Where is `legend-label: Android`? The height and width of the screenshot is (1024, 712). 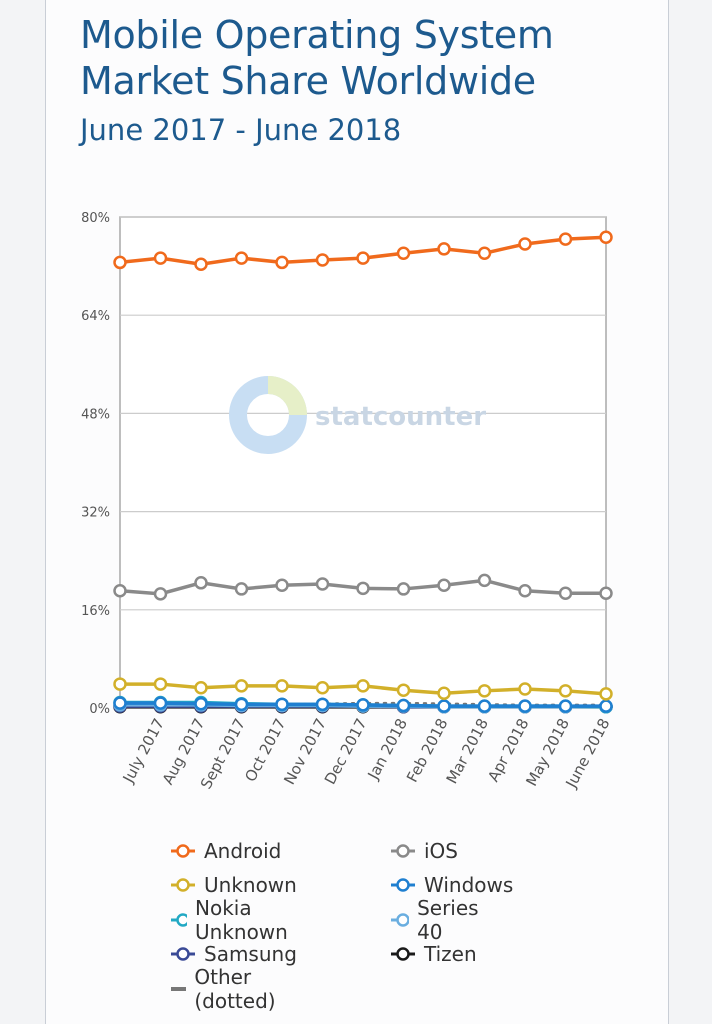 legend-label: Android is located at coordinates (243, 851).